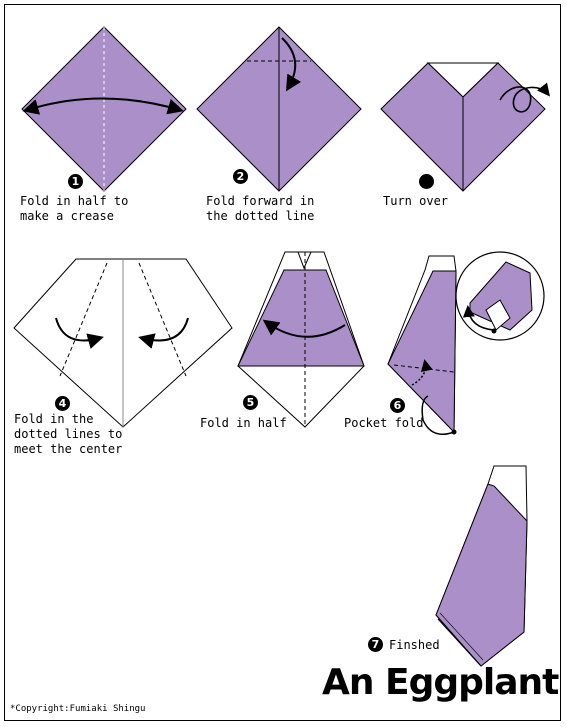 This screenshot has width=567, height=727. Describe the element at coordinates (260, 216) in the screenshot. I see `step-2-caption-line-2: the dotted line` at that location.